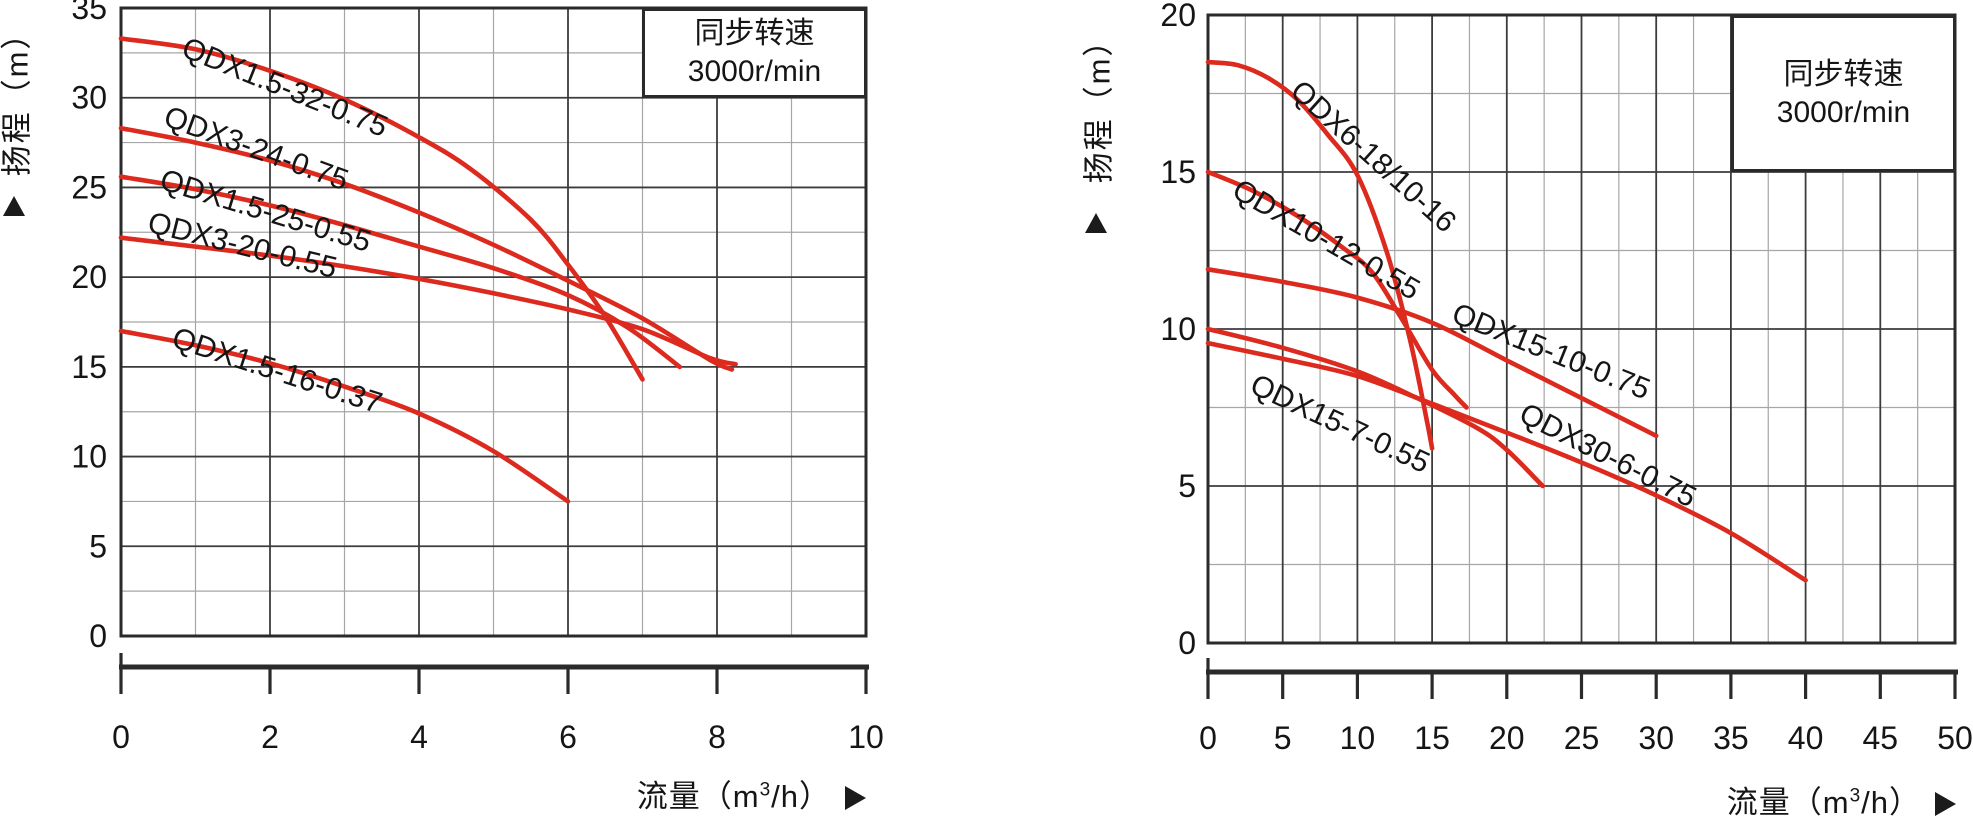  I want to click on curve-QDX3-20-0.55, so click(428, 301).